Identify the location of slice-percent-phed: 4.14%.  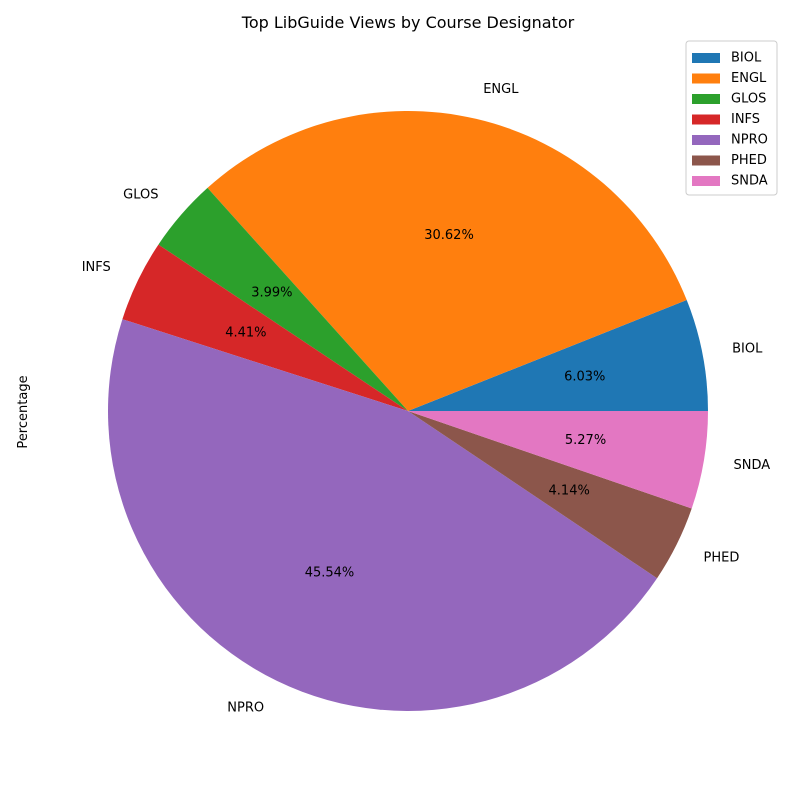
(569, 491).